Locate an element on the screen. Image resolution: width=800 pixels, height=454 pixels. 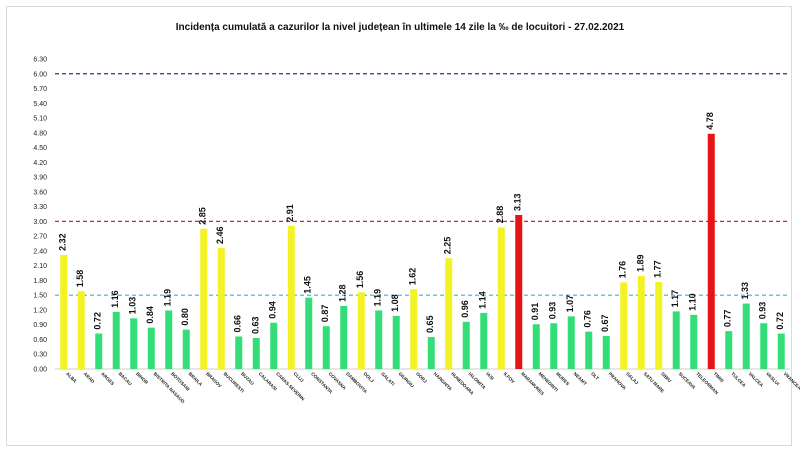
data-label: 2.32 is located at coordinates (63, 242).